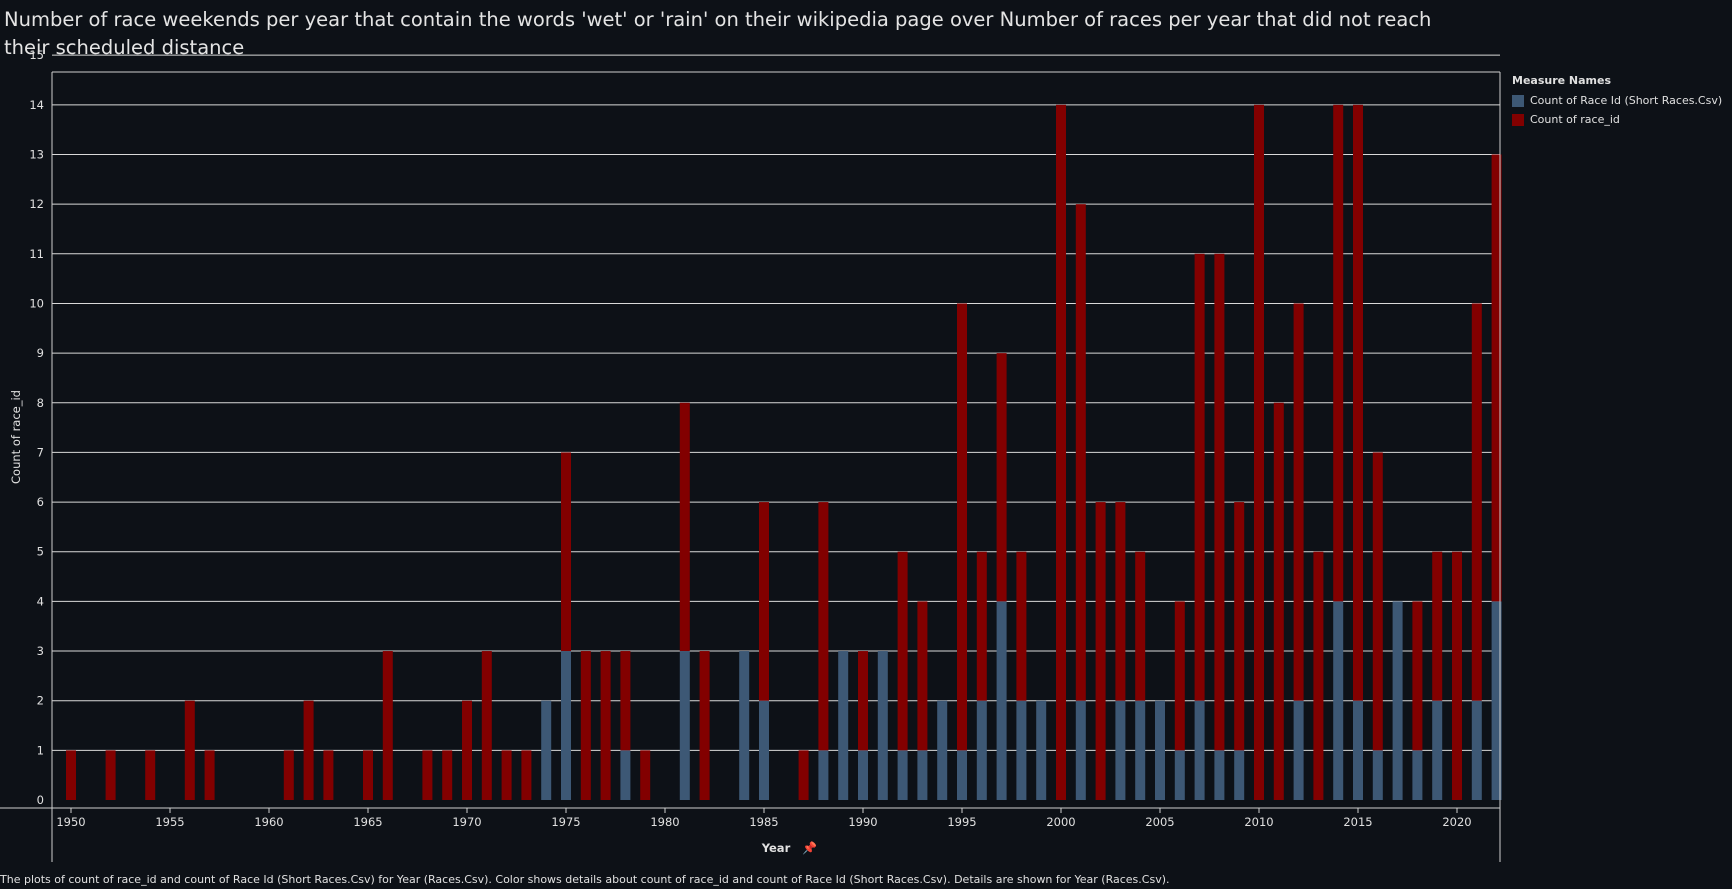  What do you see at coordinates (684, 725) in the screenshot?
I see `bar-short-races-1981` at bounding box center [684, 725].